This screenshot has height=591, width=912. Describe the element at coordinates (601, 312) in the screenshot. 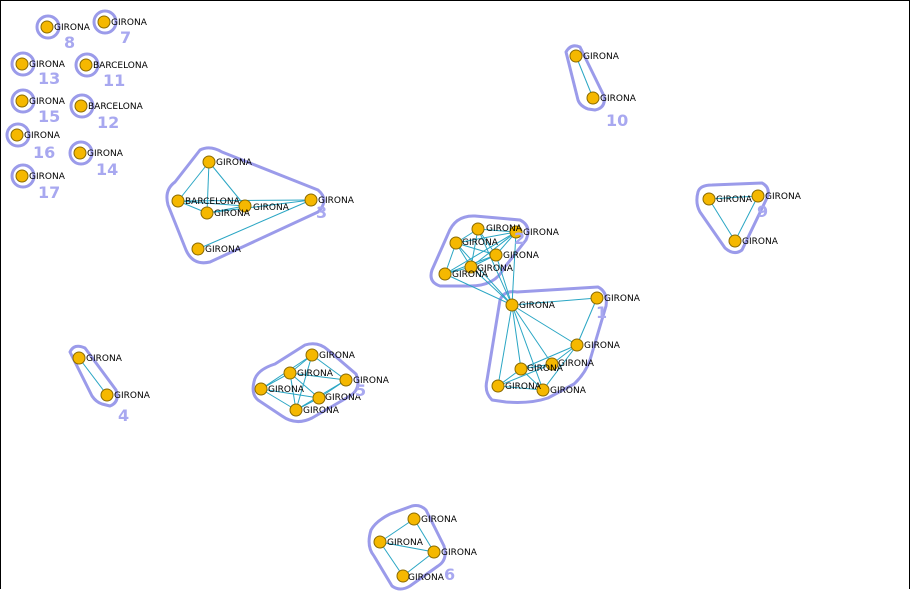

I see `cluster-number-label: 1` at that location.